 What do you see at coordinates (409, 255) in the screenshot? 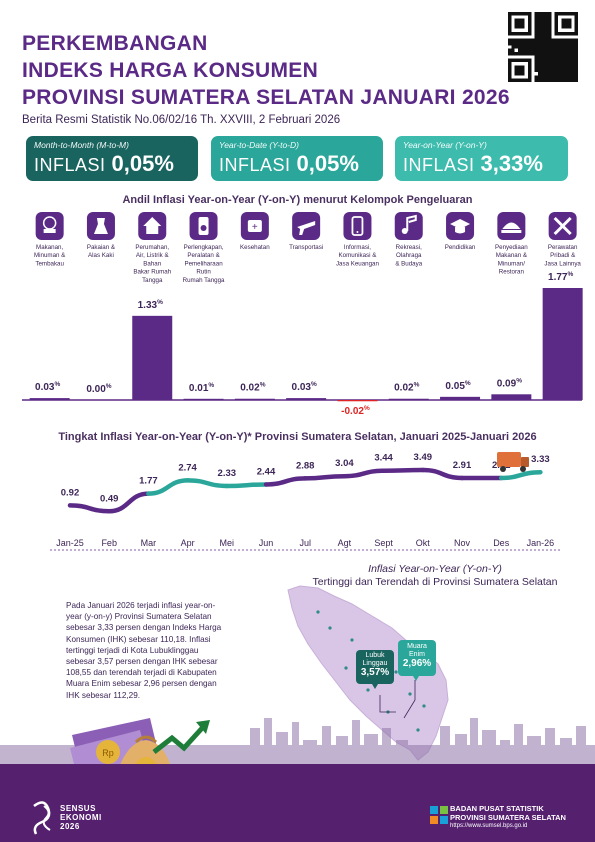
I see `category-label: Olahraga` at bounding box center [409, 255].